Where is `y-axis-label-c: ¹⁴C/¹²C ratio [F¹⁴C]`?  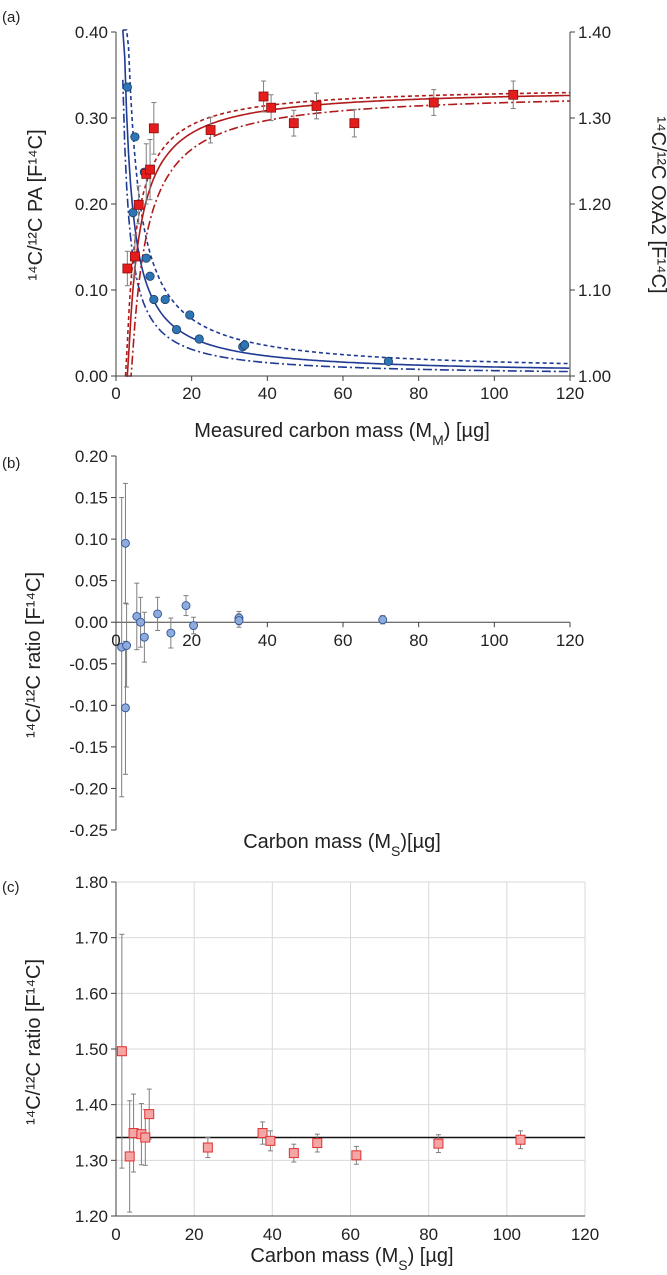
y-axis-label-c: ¹⁴C/¹²C ratio [F¹⁴C] is located at coordinates (34, 1042).